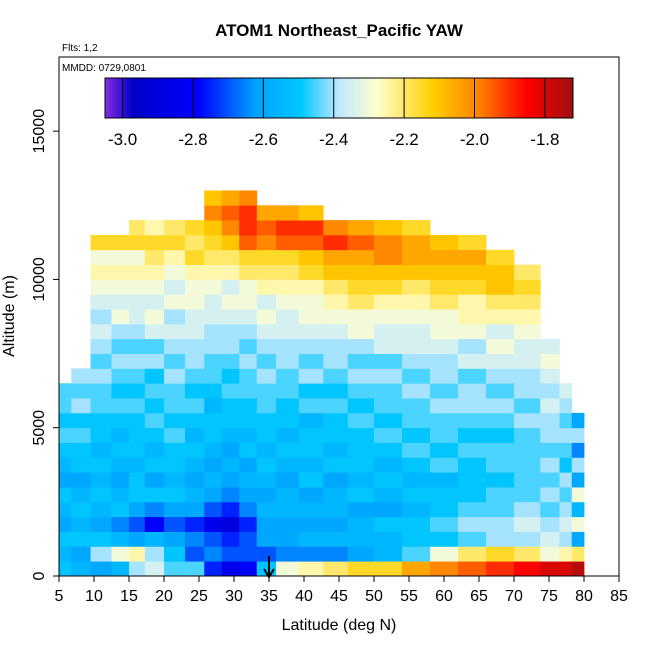  What do you see at coordinates (192, 139) in the screenshot?
I see `colorbar-tick-label: -2.8` at bounding box center [192, 139].